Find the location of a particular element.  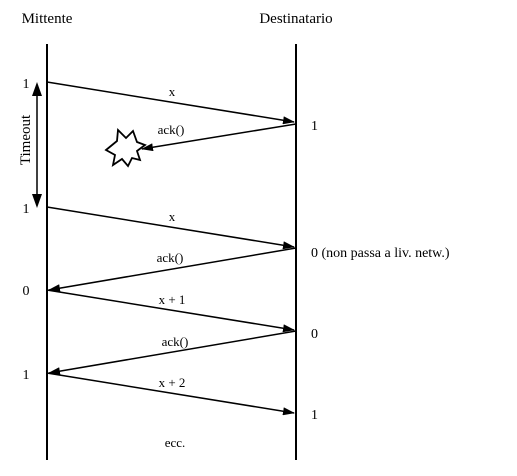

message-label-2: ack() is located at coordinates (171, 129).